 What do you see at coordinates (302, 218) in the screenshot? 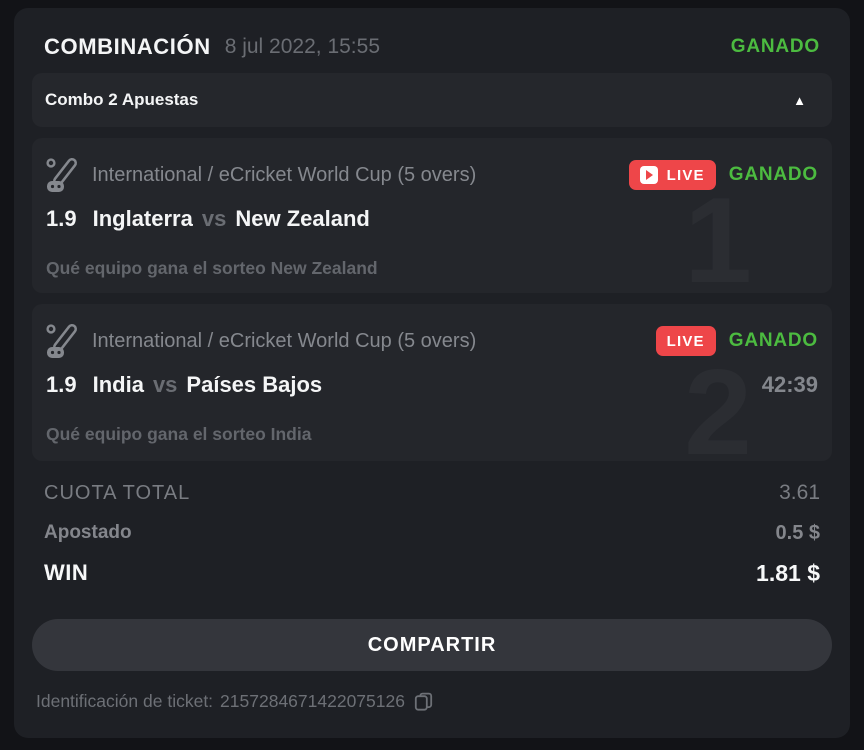
I see `away-team: New Zealand` at bounding box center [302, 218].